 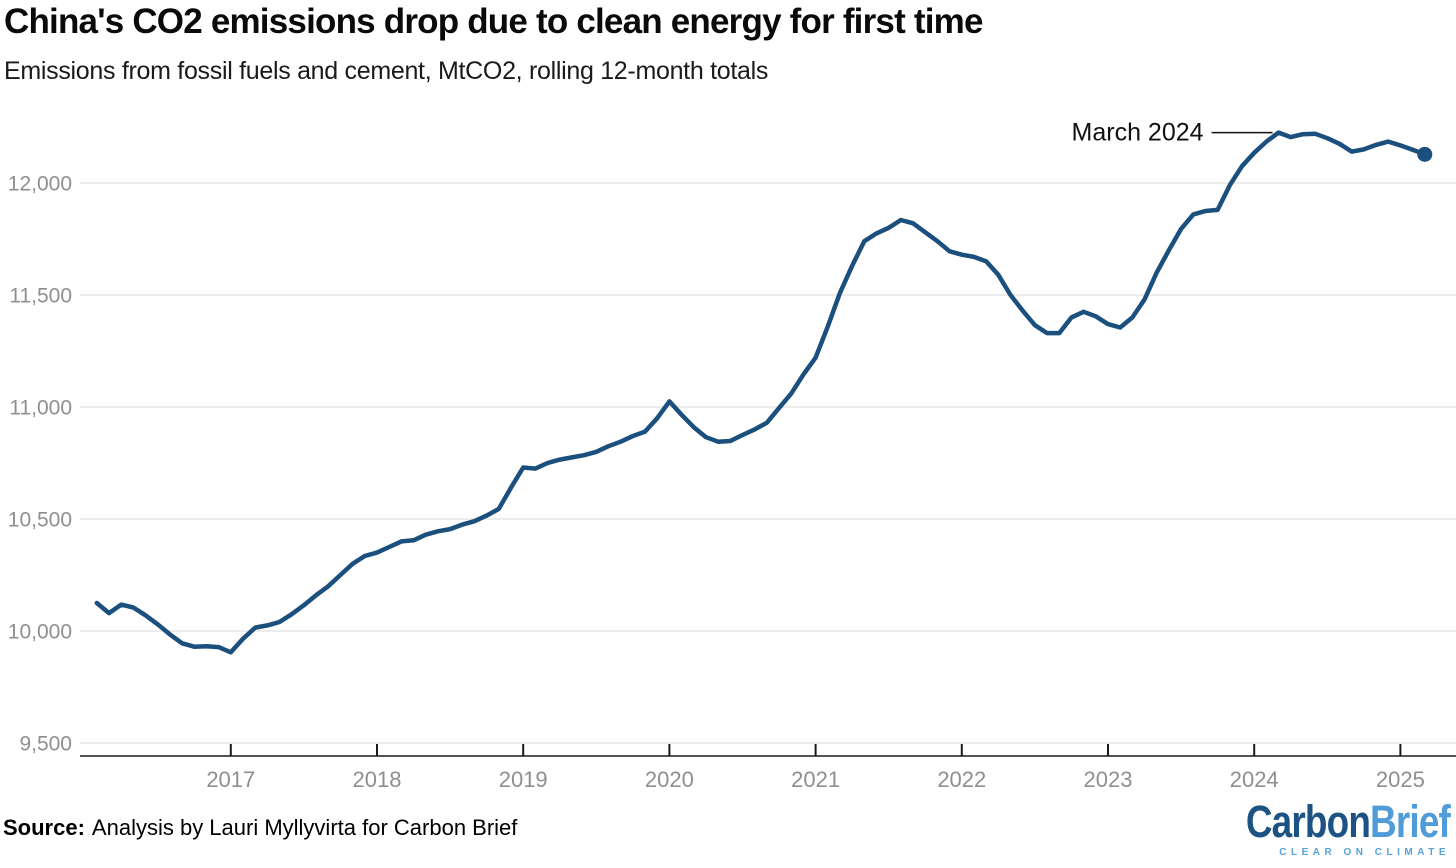 I want to click on logo-carbon-text: Carbon, so click(x=1308, y=821).